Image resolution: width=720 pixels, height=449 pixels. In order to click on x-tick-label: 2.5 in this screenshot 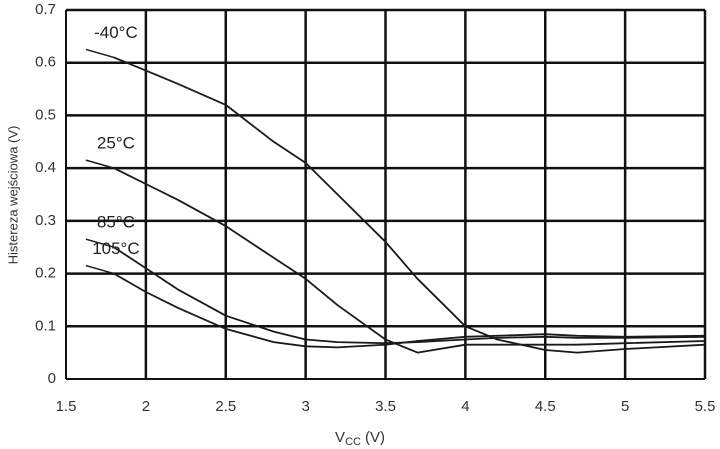, I will do `click(225, 406)`.